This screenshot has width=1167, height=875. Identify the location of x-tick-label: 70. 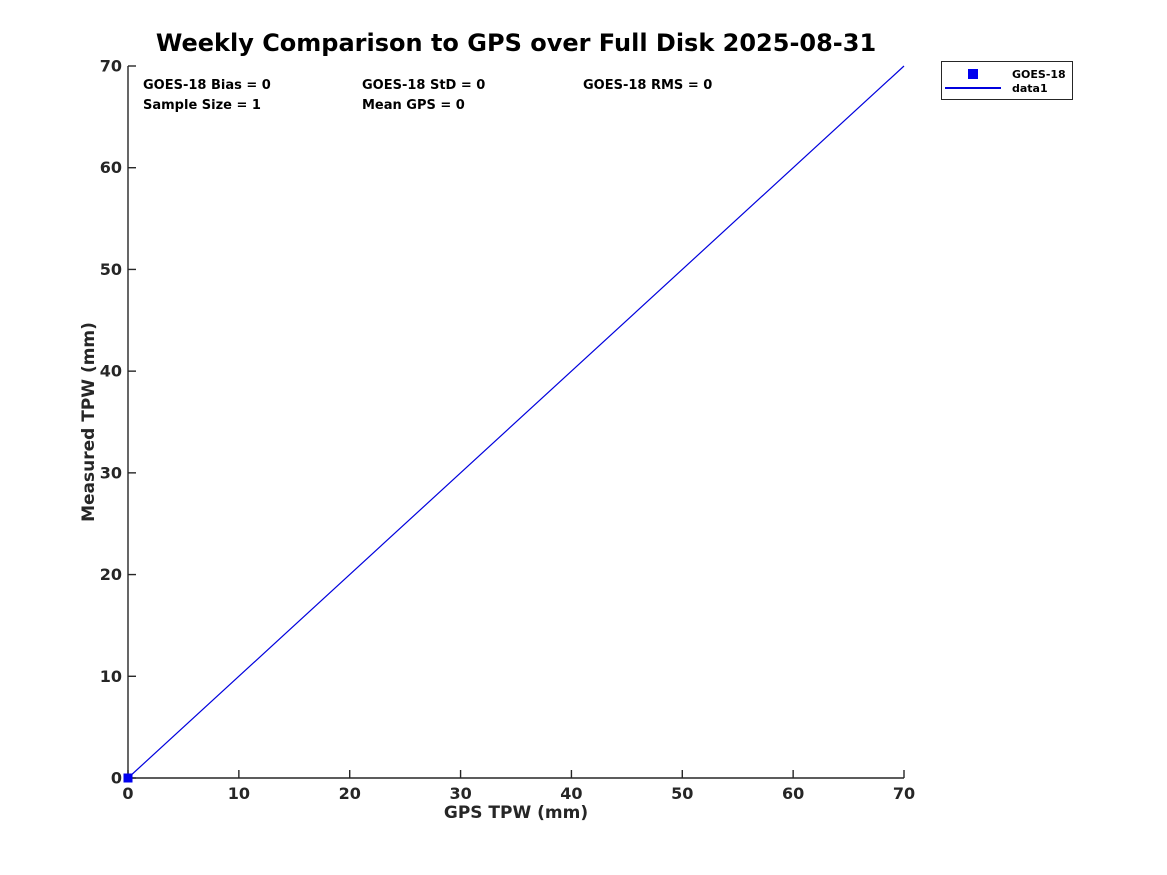
(904, 793).